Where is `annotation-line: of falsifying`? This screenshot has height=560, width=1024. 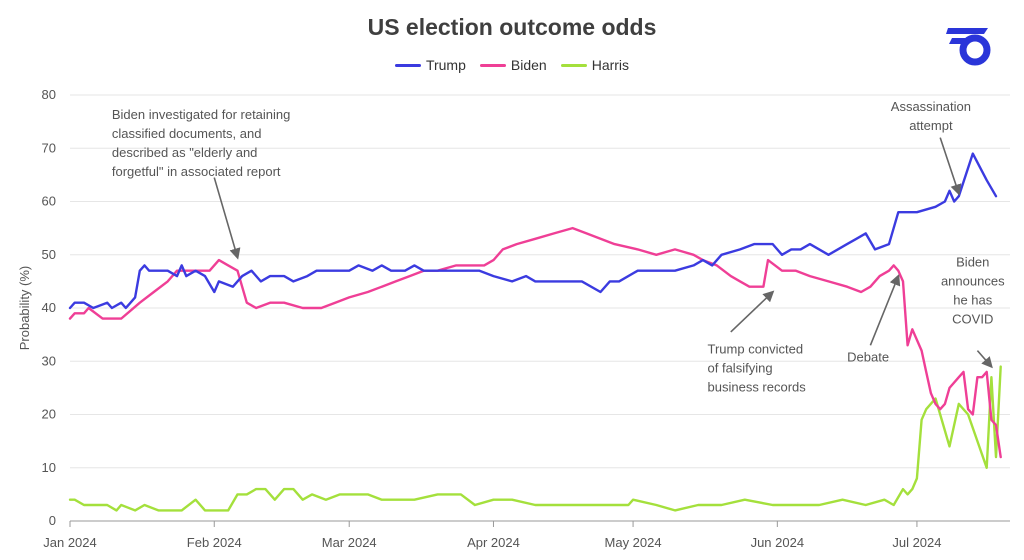
annotation-line: of falsifying is located at coordinates (740, 367).